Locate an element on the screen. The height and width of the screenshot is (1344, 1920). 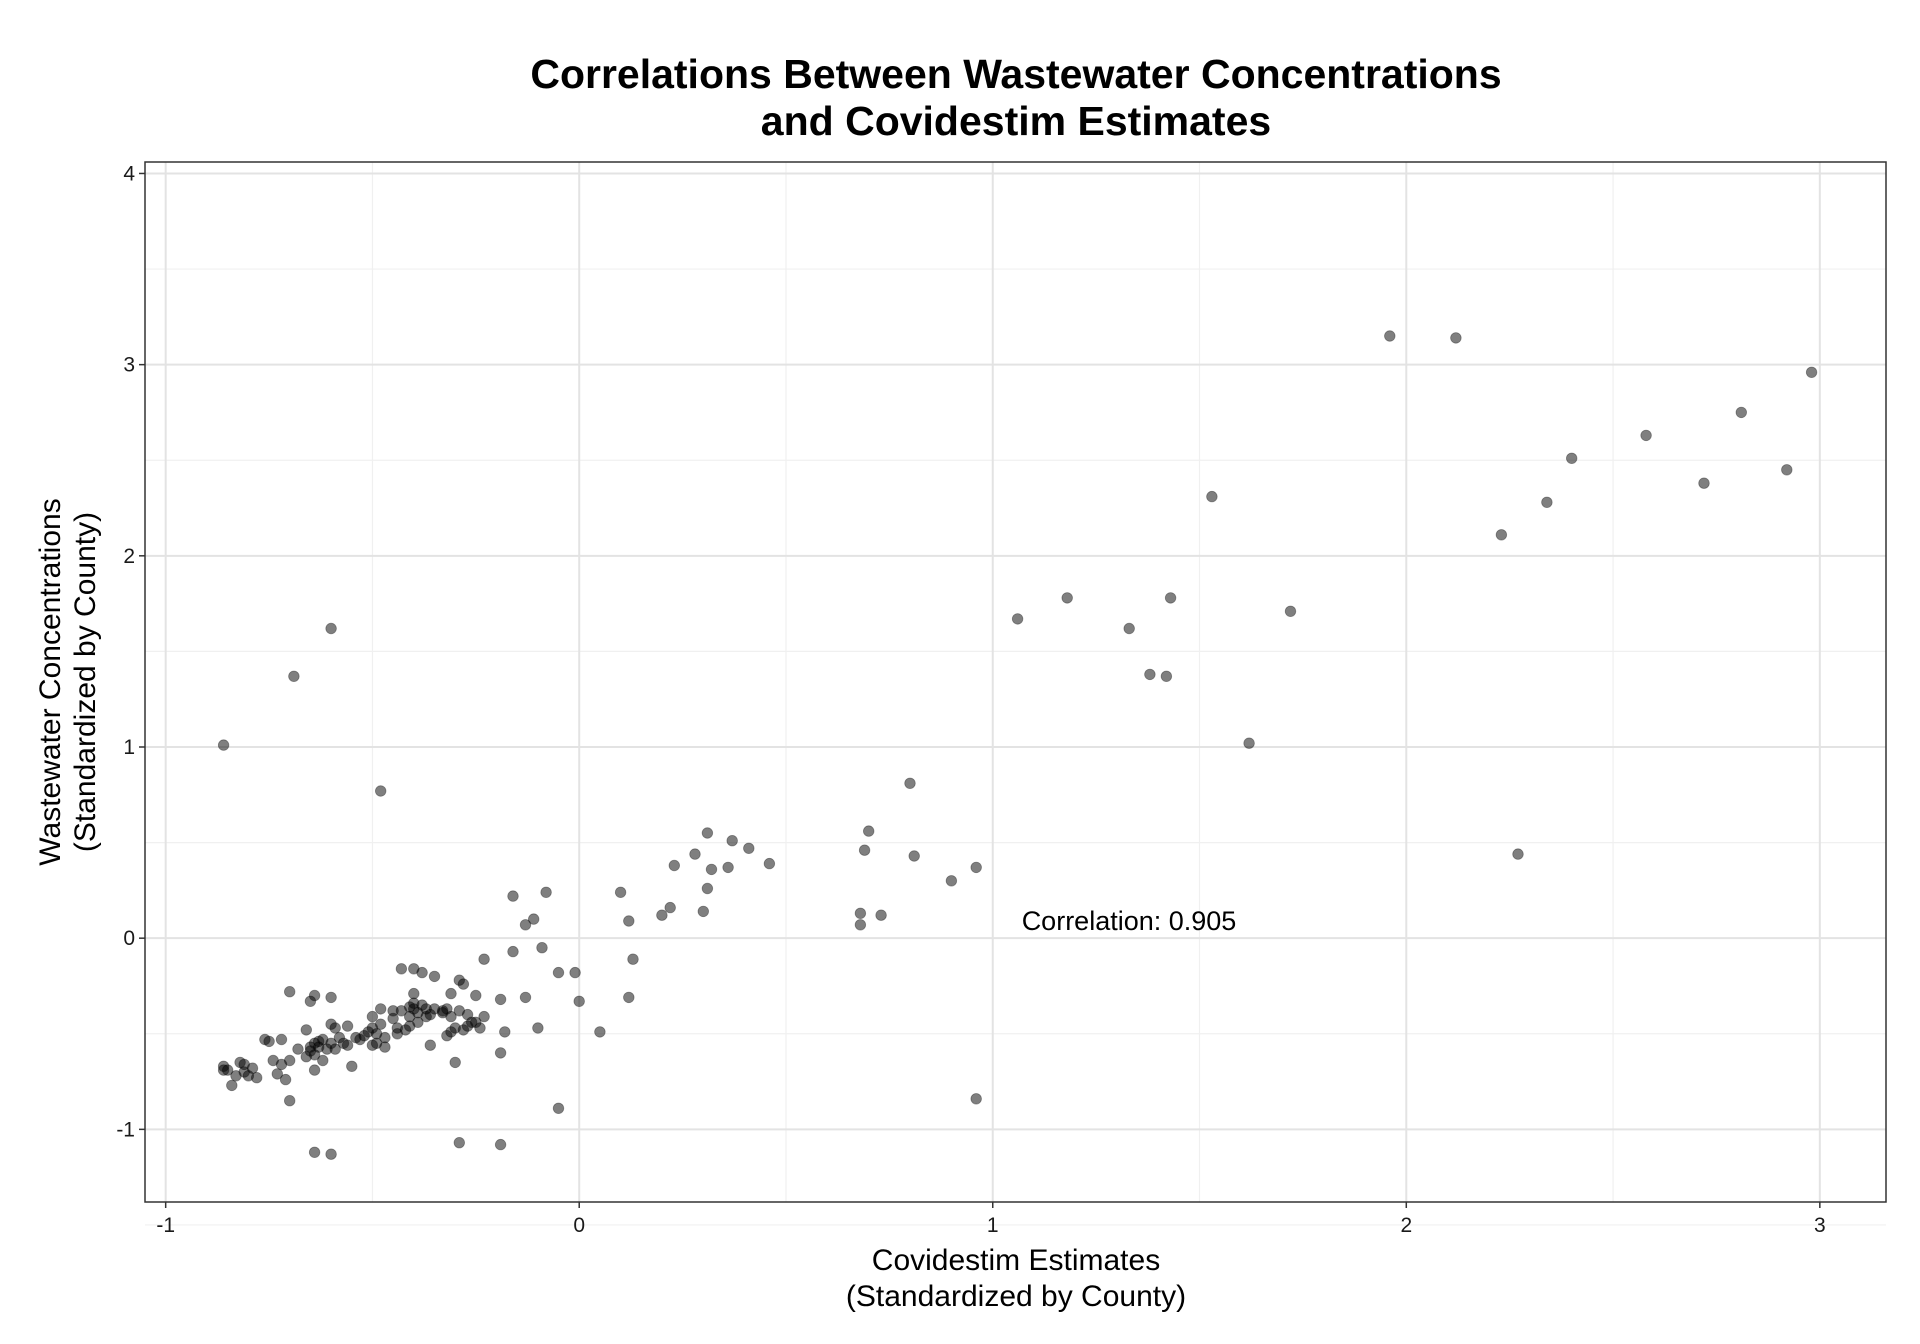
y-tick-label: 0 is located at coordinates (129, 938).